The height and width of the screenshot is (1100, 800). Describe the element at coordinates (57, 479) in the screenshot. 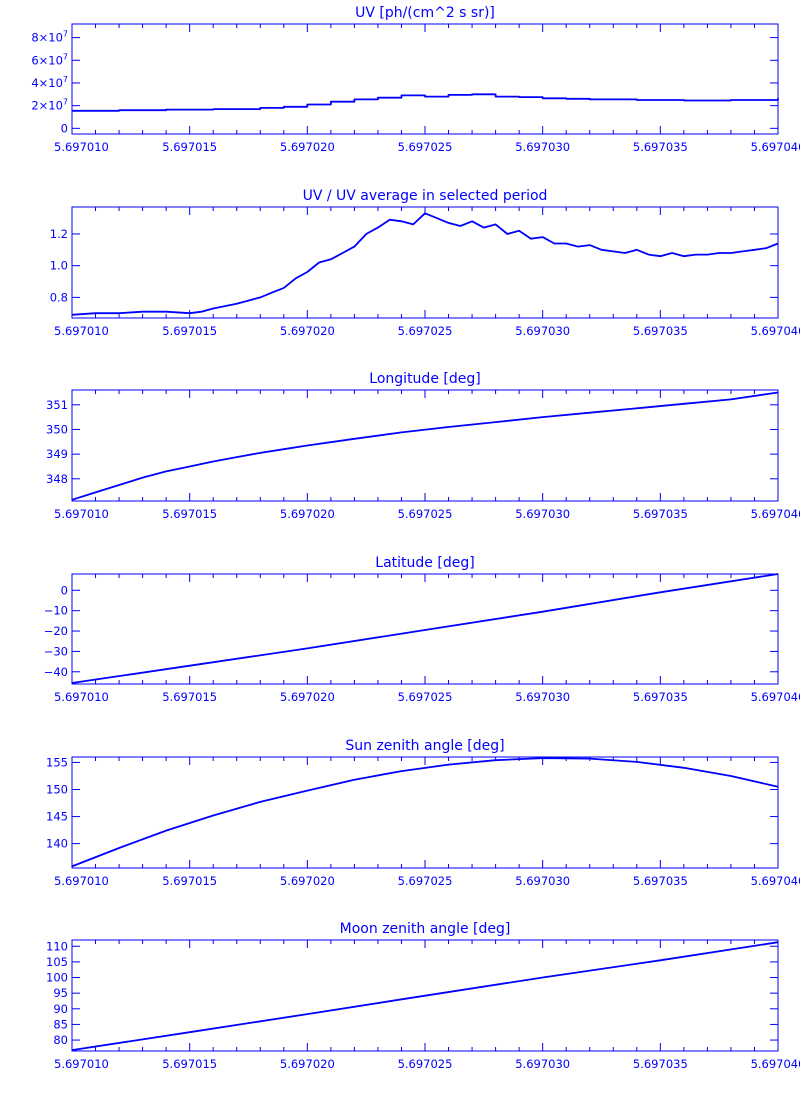

I see `y-tick-label: 348` at that location.